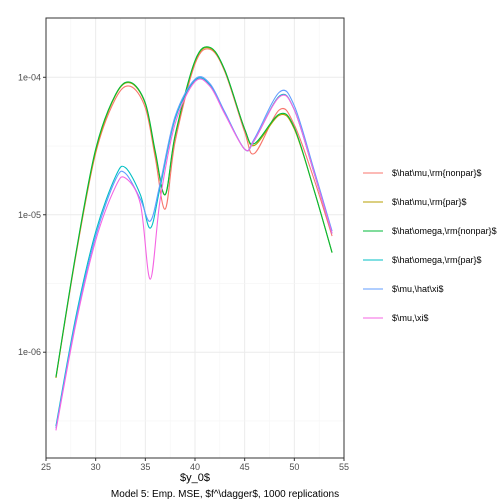 This screenshot has width=504, height=504. I want to click on x-tick-label: 50, so click(294, 467).